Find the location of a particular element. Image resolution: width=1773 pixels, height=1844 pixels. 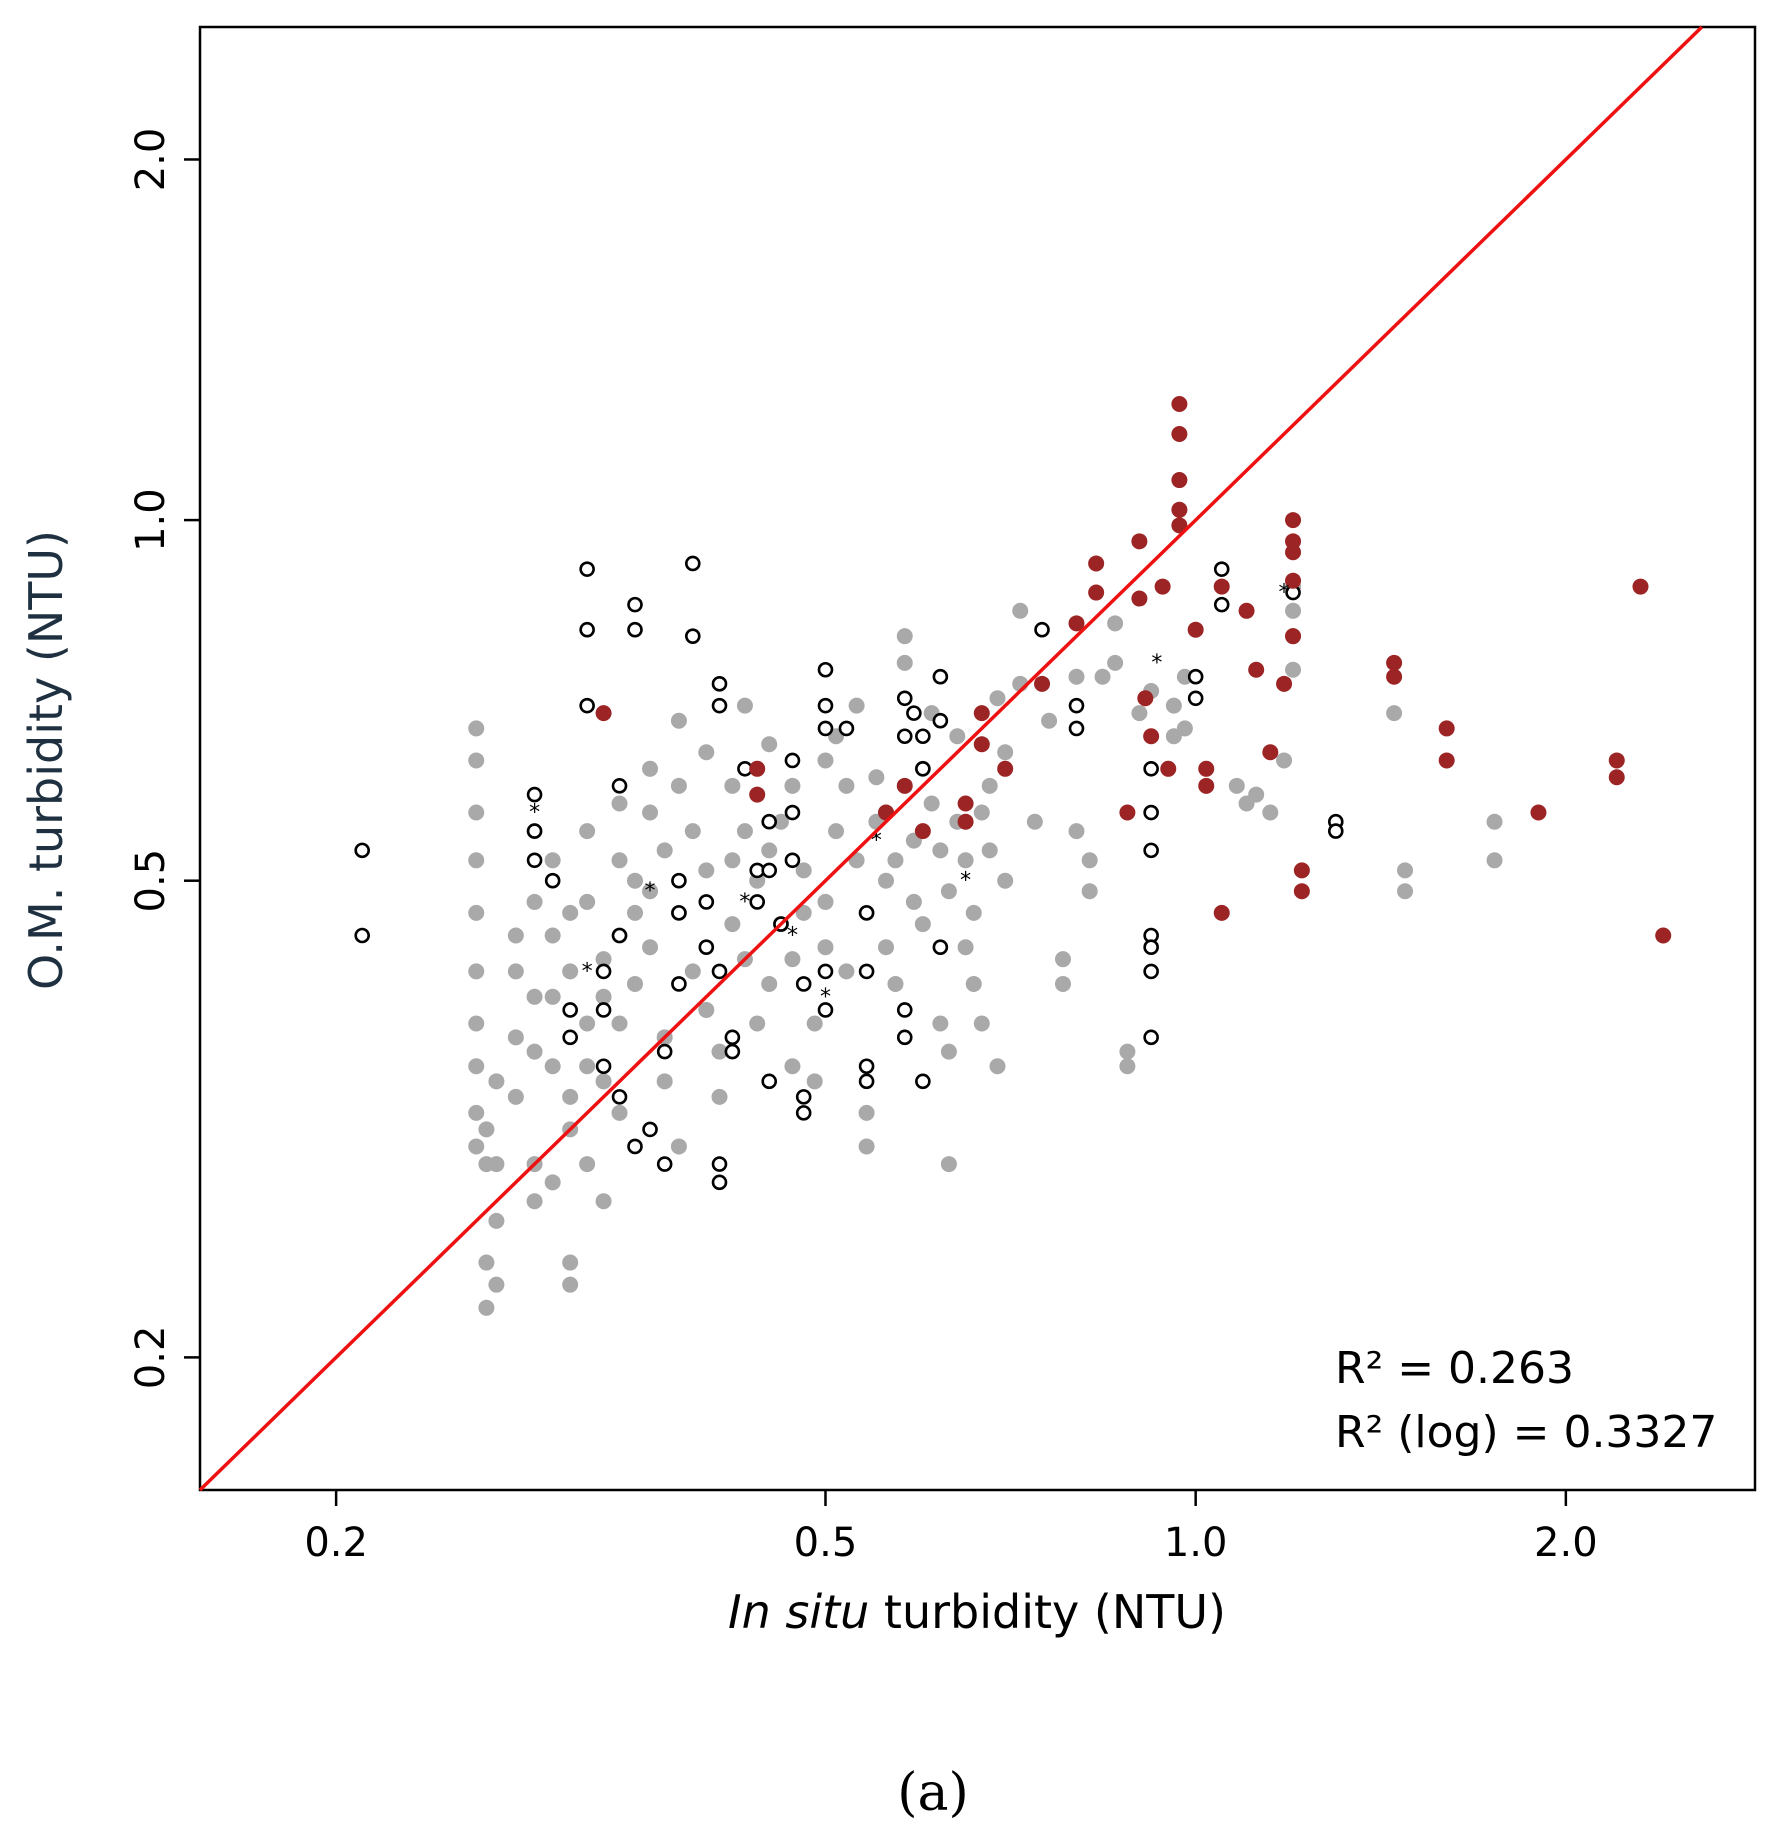

r-squared-annotation: R² = 0.263 is located at coordinates (1454, 1368).